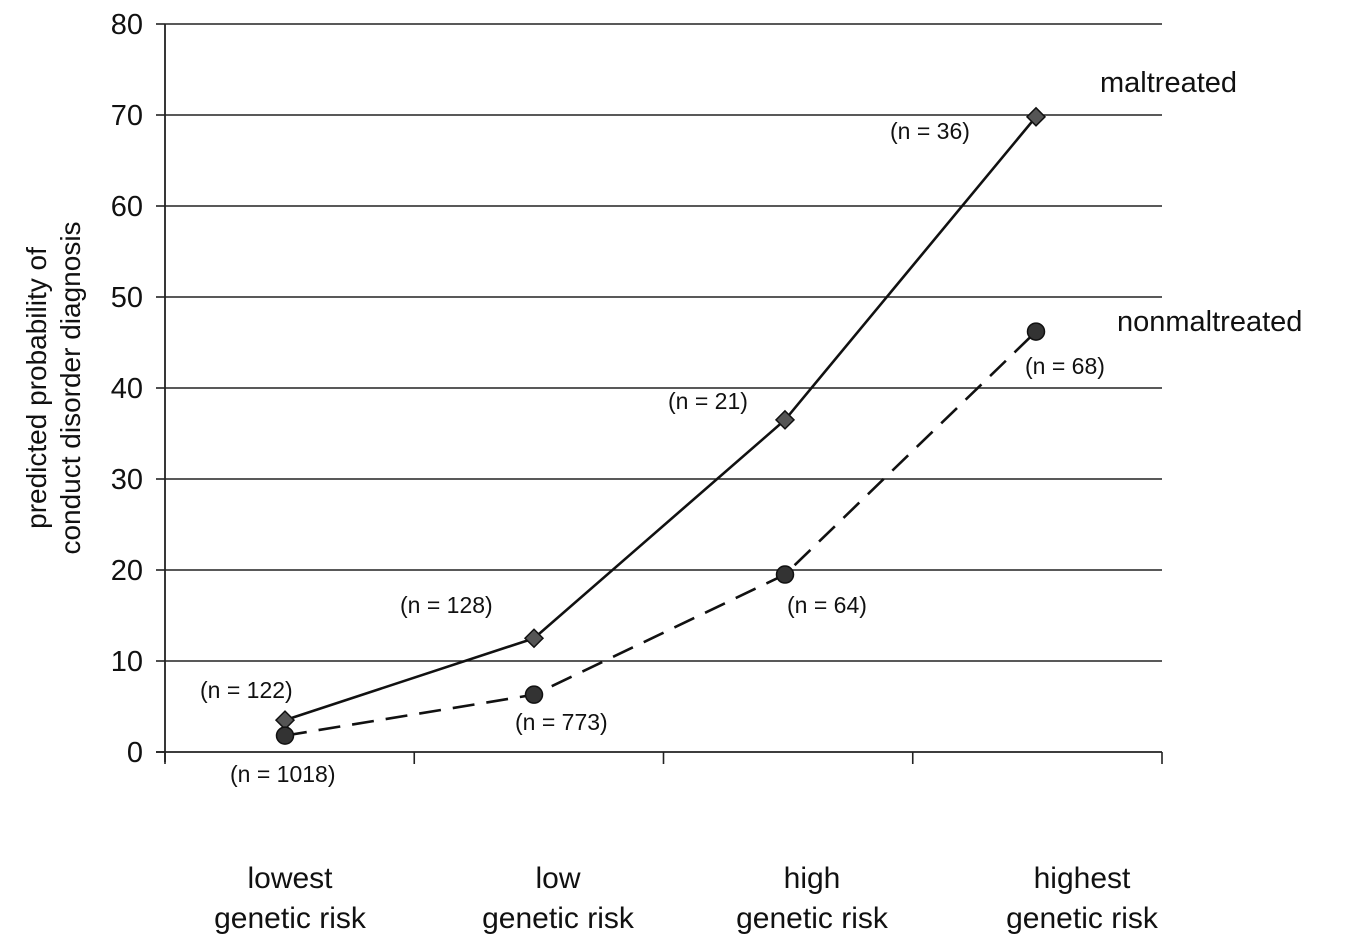  Describe the element at coordinates (446, 605) in the screenshot. I see `count-annotation: (n = 128)` at that location.